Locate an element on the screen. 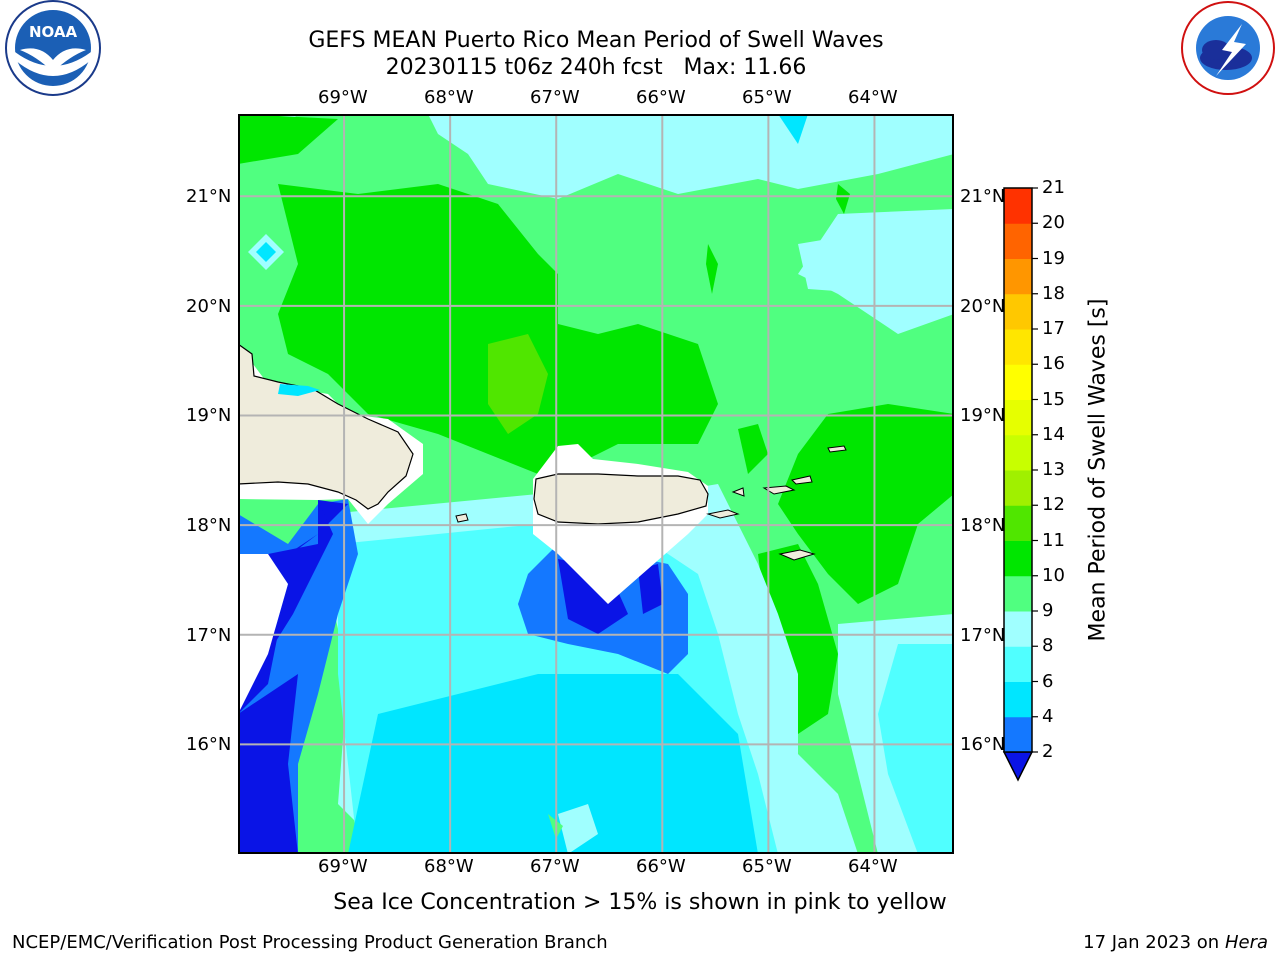 Image resolution: width=1280 pixels, height=960 pixels. lon-label-bottom: 67°W is located at coordinates (555, 866).